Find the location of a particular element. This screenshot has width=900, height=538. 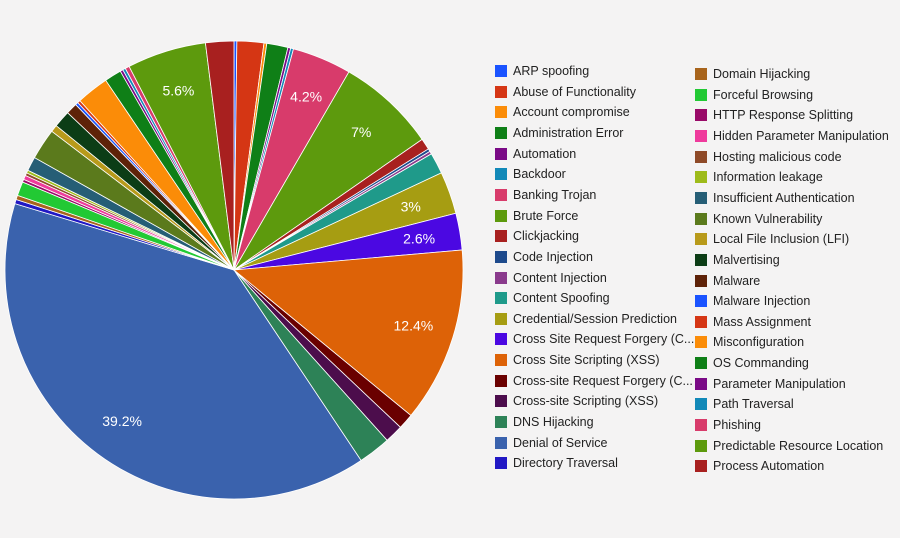

legend-label: Malware is located at coordinates (737, 280).